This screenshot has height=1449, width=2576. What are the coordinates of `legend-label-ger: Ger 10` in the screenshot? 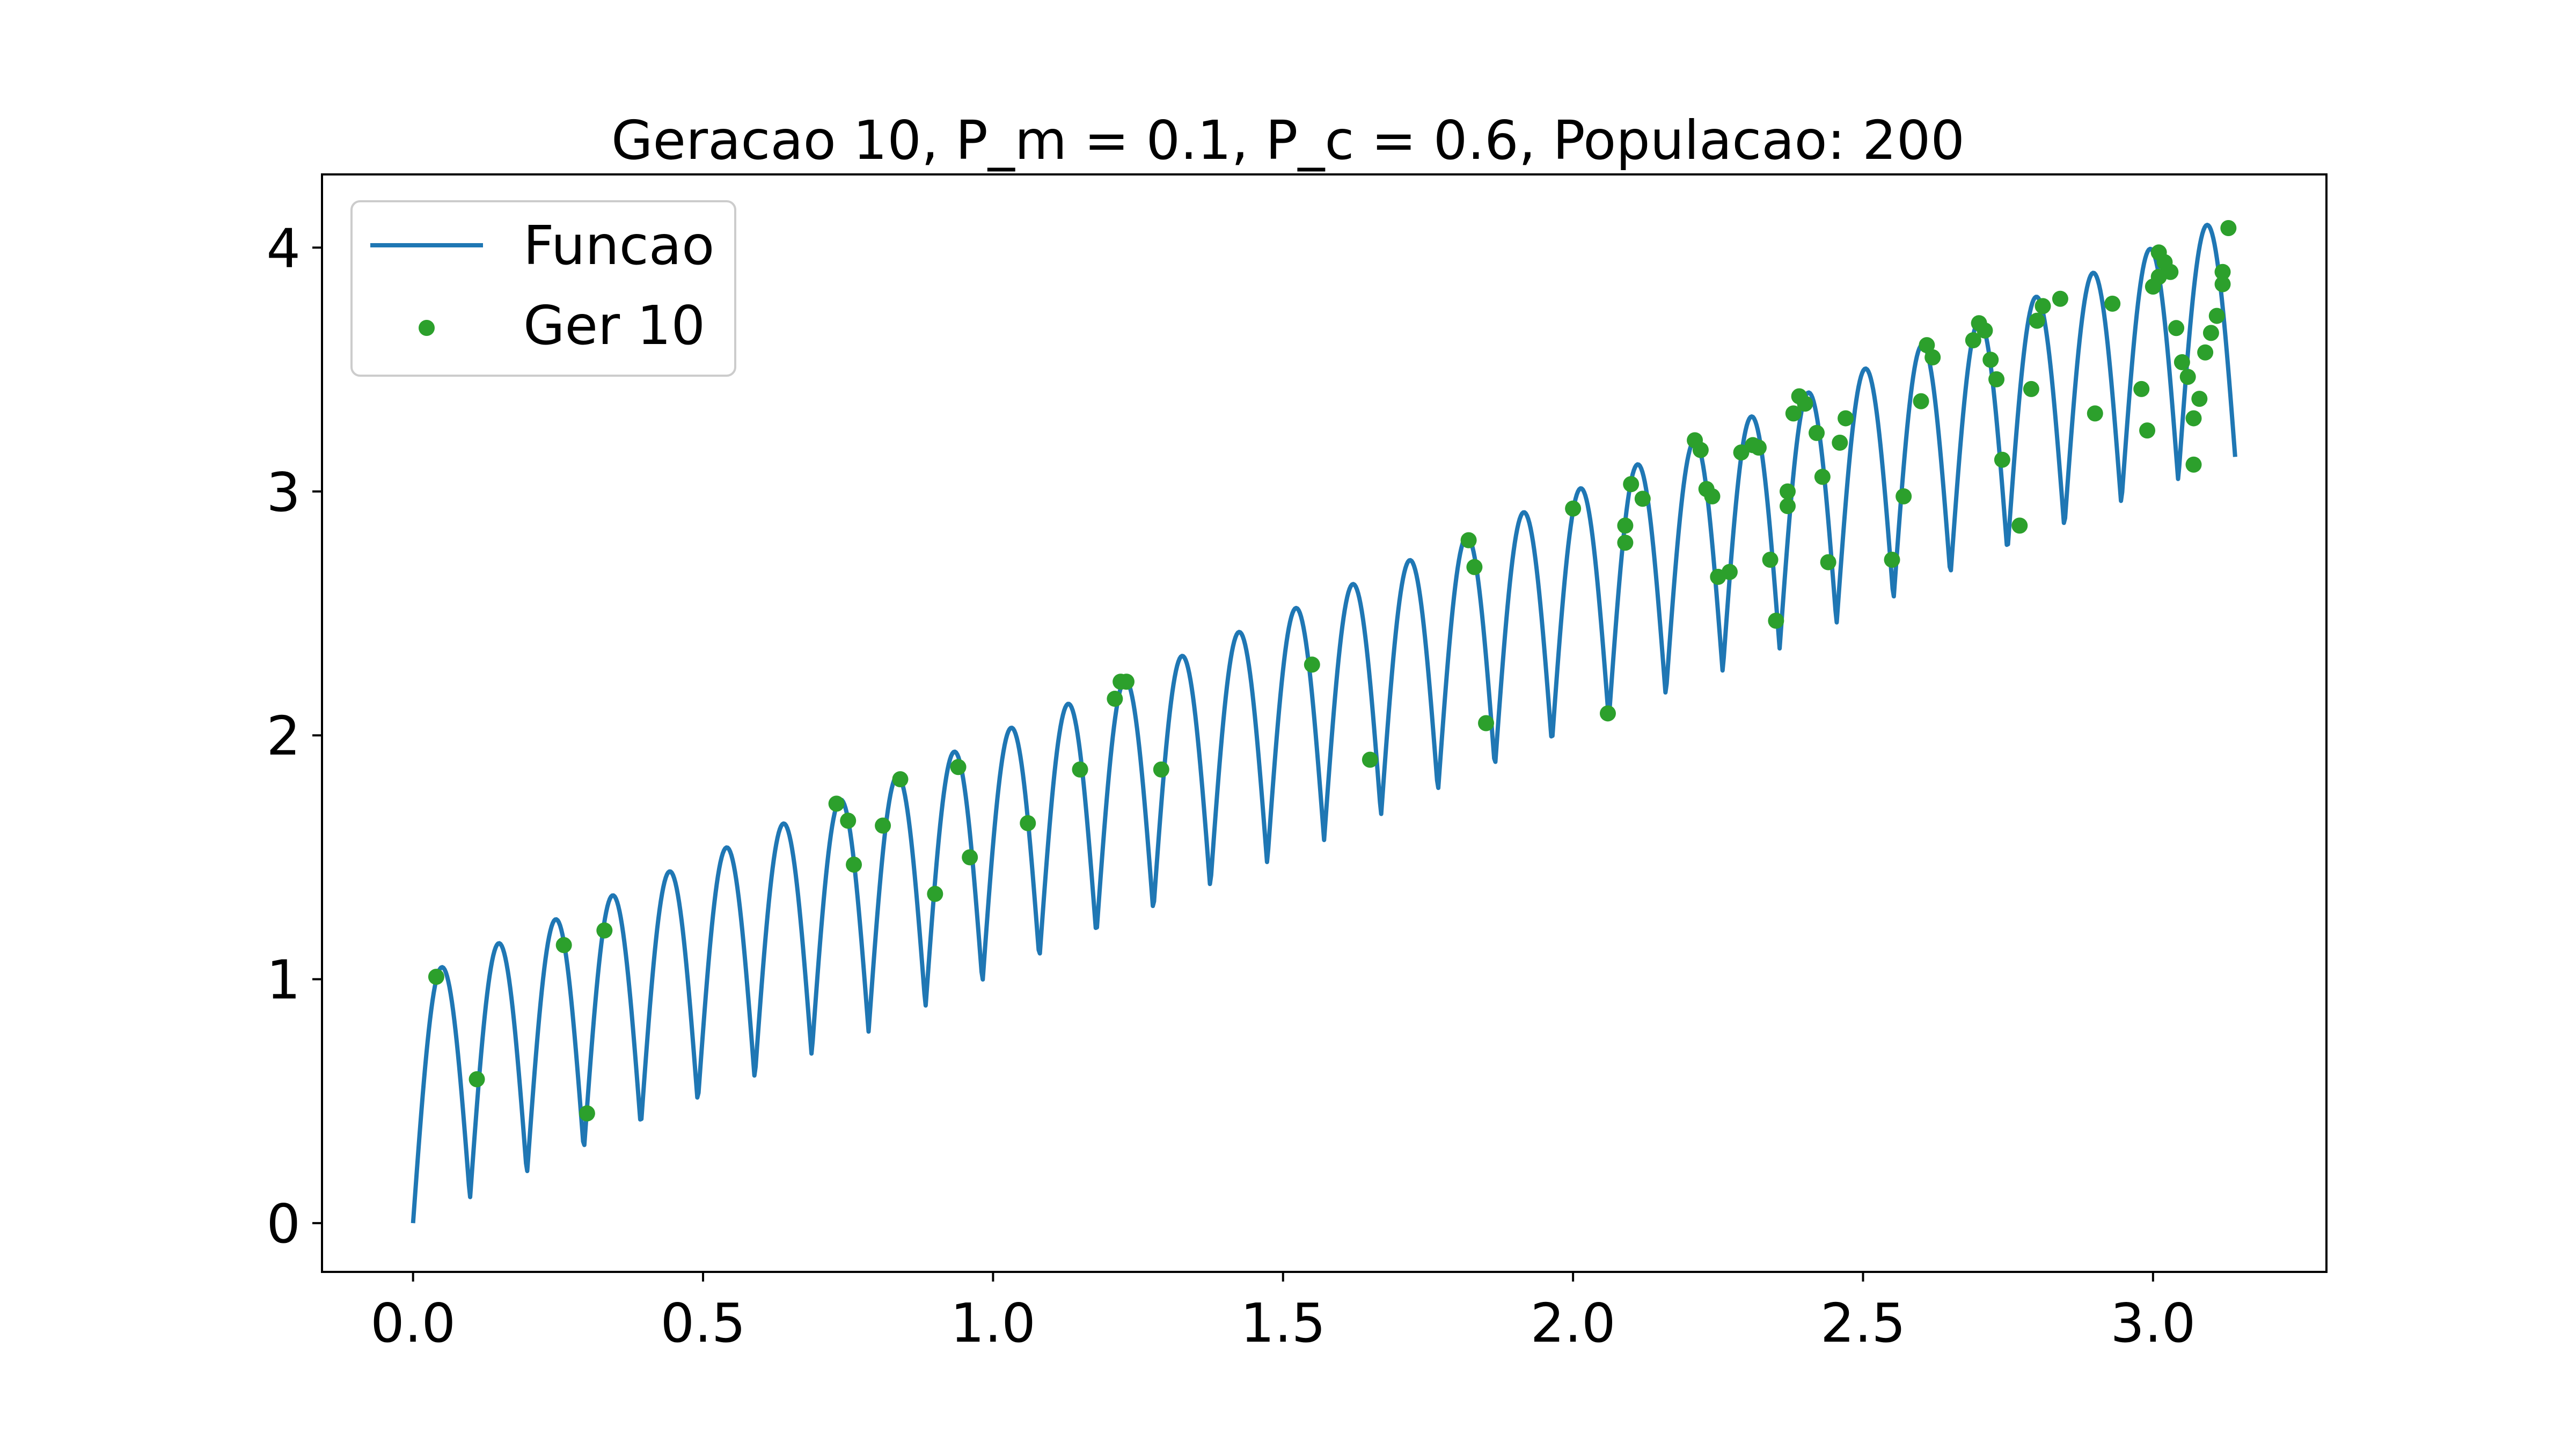 It's located at (614, 325).